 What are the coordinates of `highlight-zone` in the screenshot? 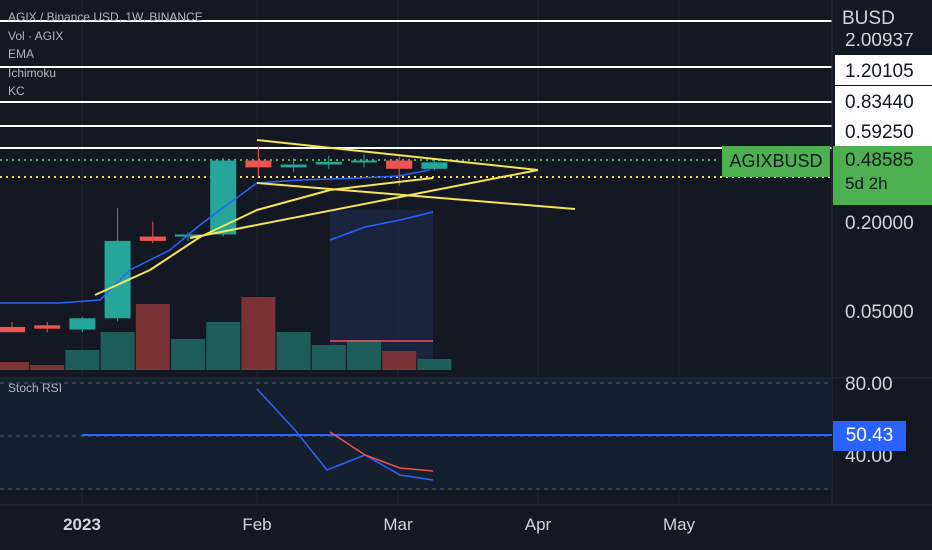 It's located at (381, 285).